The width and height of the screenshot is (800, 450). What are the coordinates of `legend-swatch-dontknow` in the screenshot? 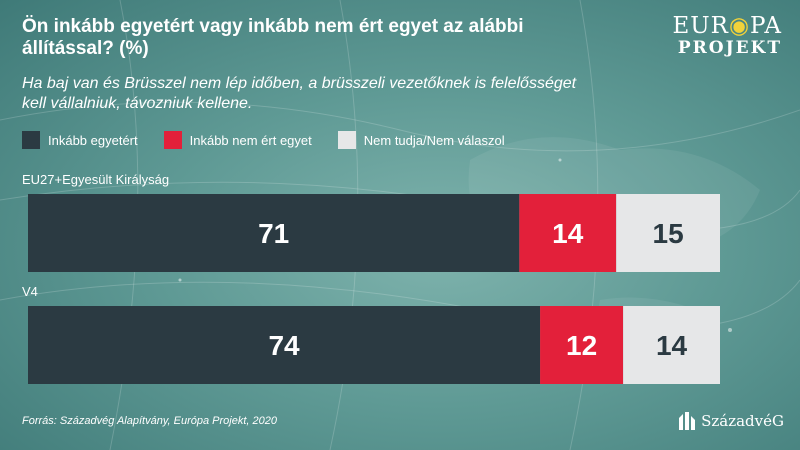 It's located at (346, 140).